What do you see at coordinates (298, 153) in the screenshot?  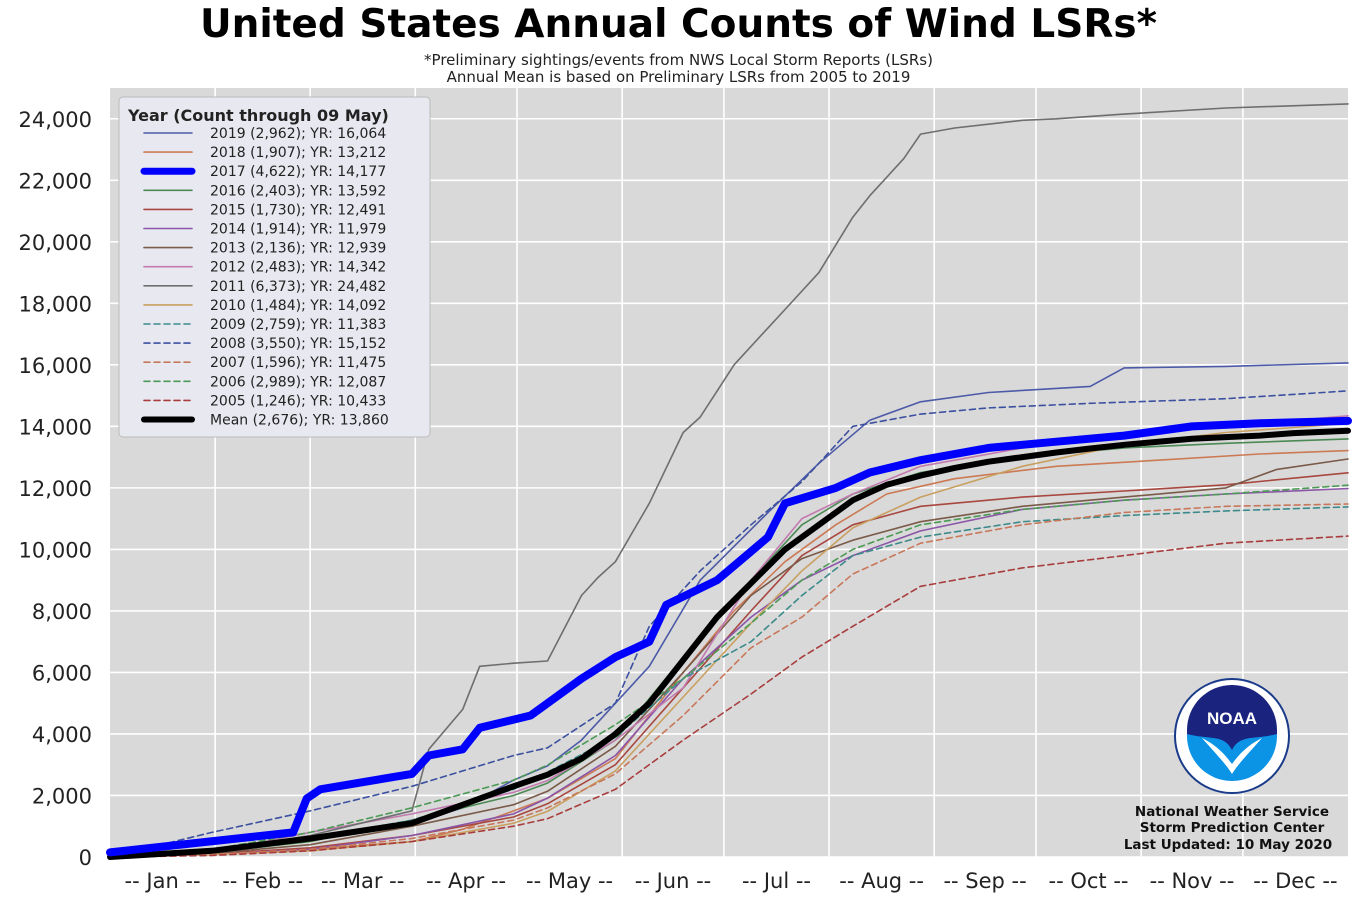 I see `legend-entry-label: 2018 (1,907); YR: 13,212` at bounding box center [298, 153].